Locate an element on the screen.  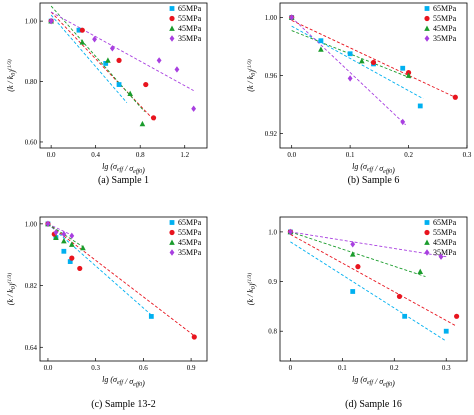
x-tick-label: 0.6 is located at coordinates (143, 368).